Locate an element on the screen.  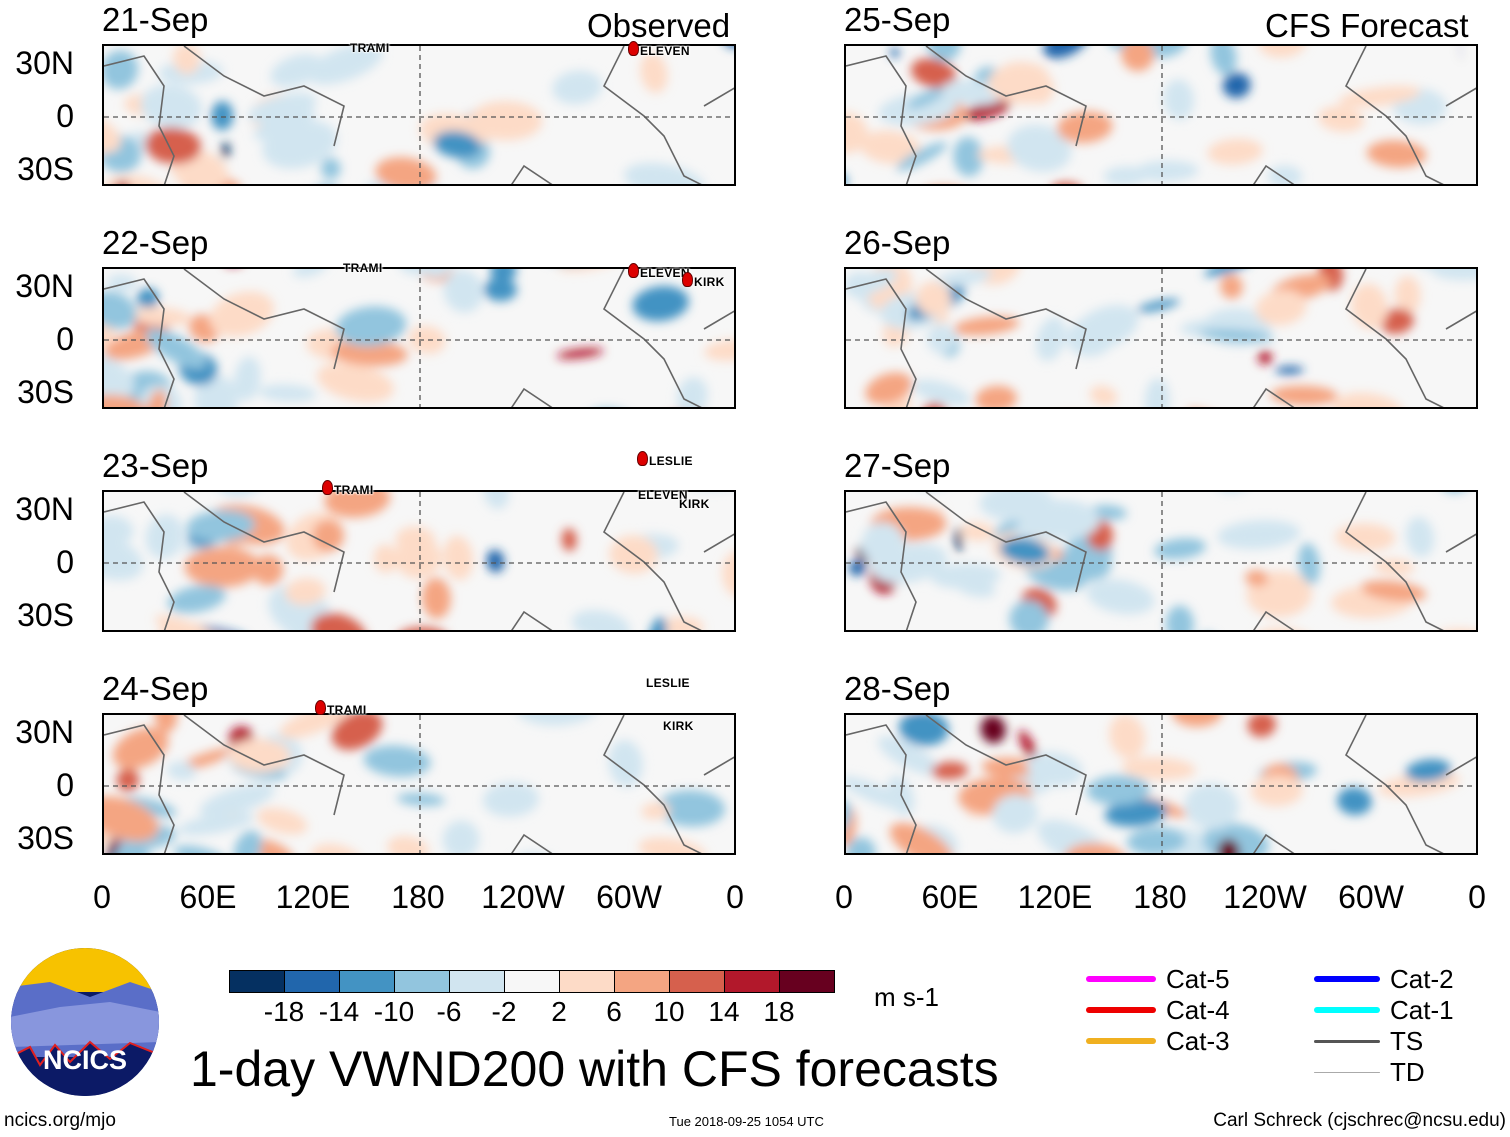
legend-label: Cat-2 is located at coordinates (1422, 979).